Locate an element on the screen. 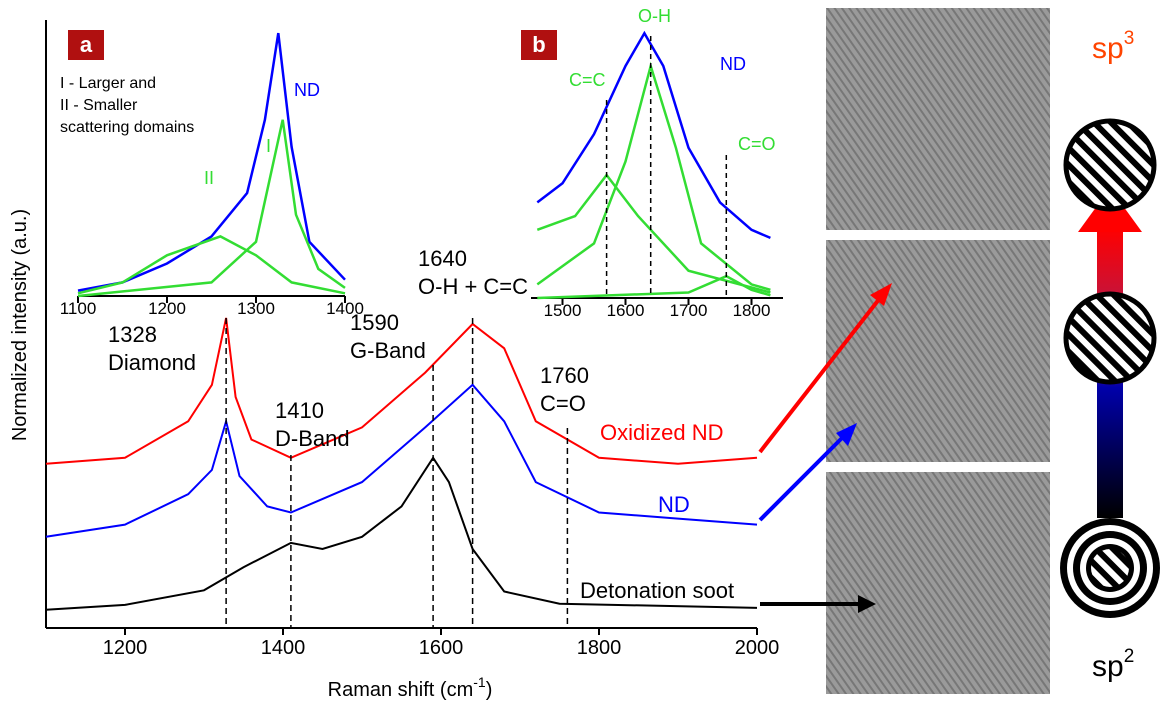 The height and width of the screenshot is (704, 1176). series-label: Detonation soot is located at coordinates (657, 590).